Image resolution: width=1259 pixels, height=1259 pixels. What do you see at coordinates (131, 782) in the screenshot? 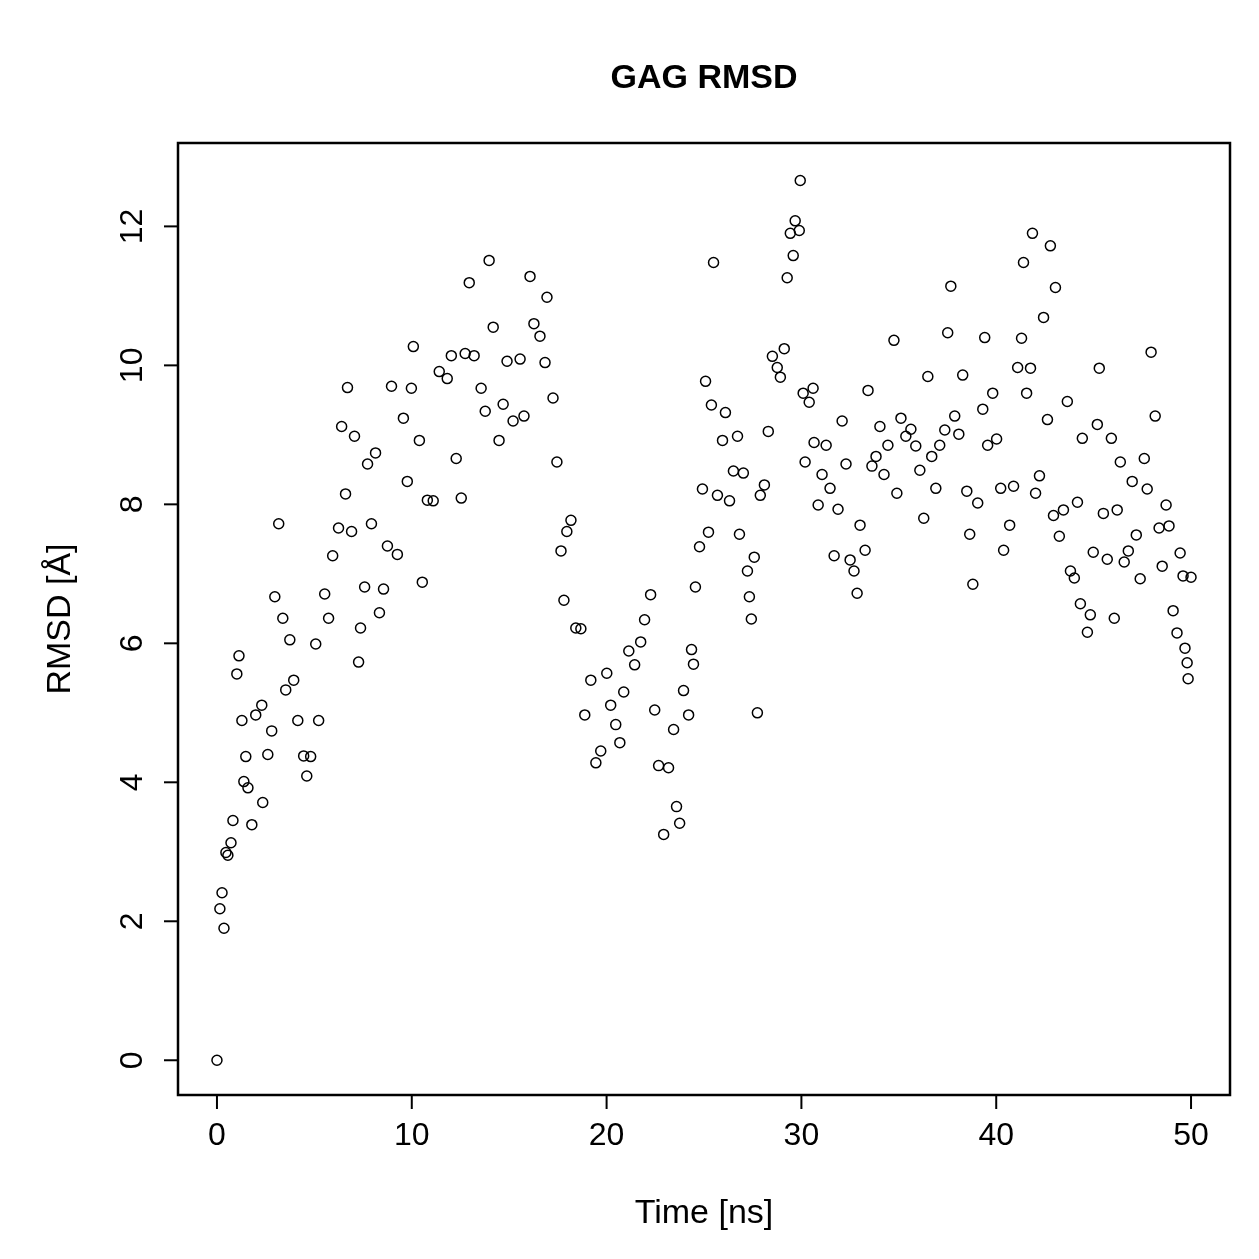
I see `y-tick-label: 4` at bounding box center [131, 782].